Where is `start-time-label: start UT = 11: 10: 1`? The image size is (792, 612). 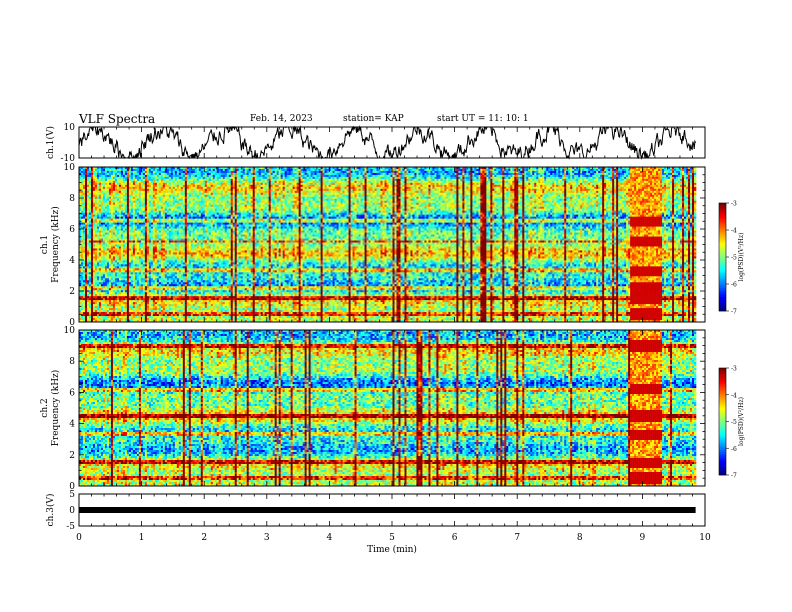 start-time-label: start UT = 11: 10: 1 is located at coordinates (483, 119).